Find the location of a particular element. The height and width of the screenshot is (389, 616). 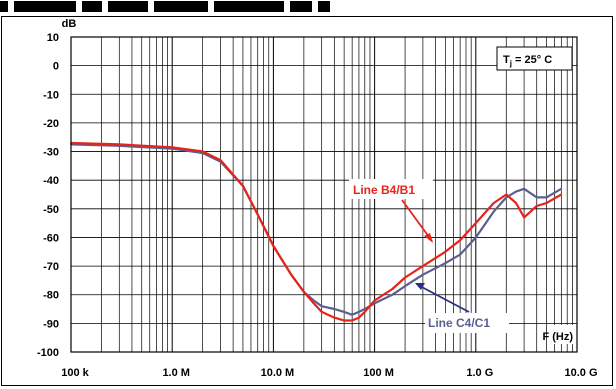

y-tick-label: 0 is located at coordinates (56, 67).